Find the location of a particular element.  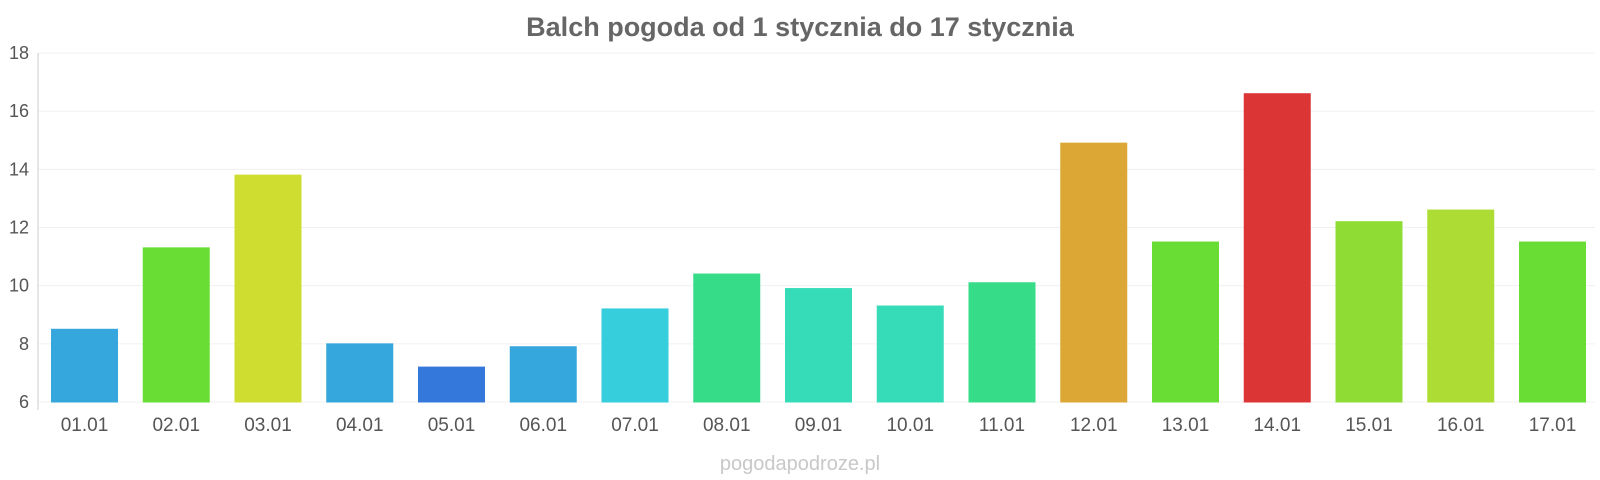

x-tick-label: 03.01 is located at coordinates (268, 425).